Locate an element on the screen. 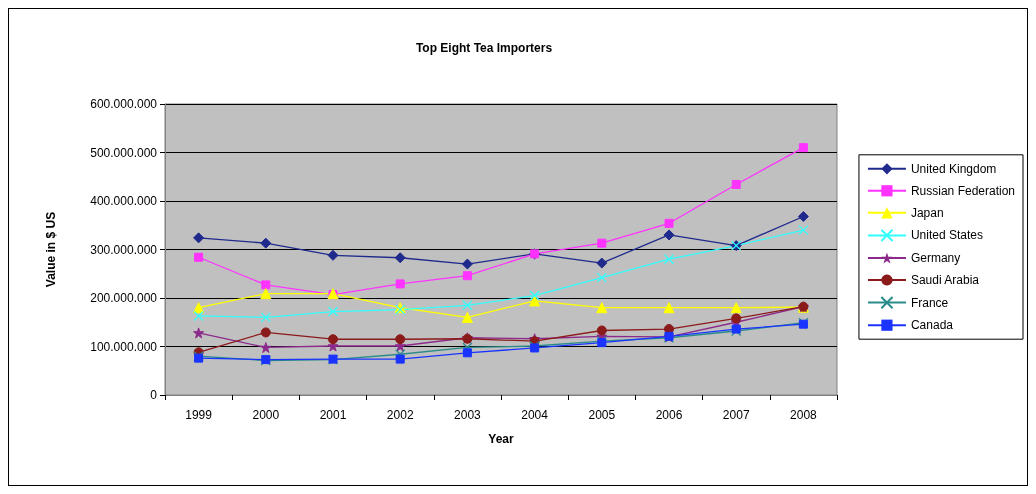  x-tick-label: 2001 is located at coordinates (333, 415).